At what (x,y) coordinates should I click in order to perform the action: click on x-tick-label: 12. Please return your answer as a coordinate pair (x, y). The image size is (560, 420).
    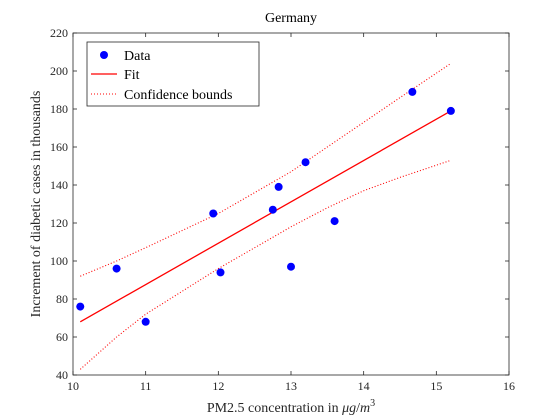
    Looking at the image, I should click on (218, 386).